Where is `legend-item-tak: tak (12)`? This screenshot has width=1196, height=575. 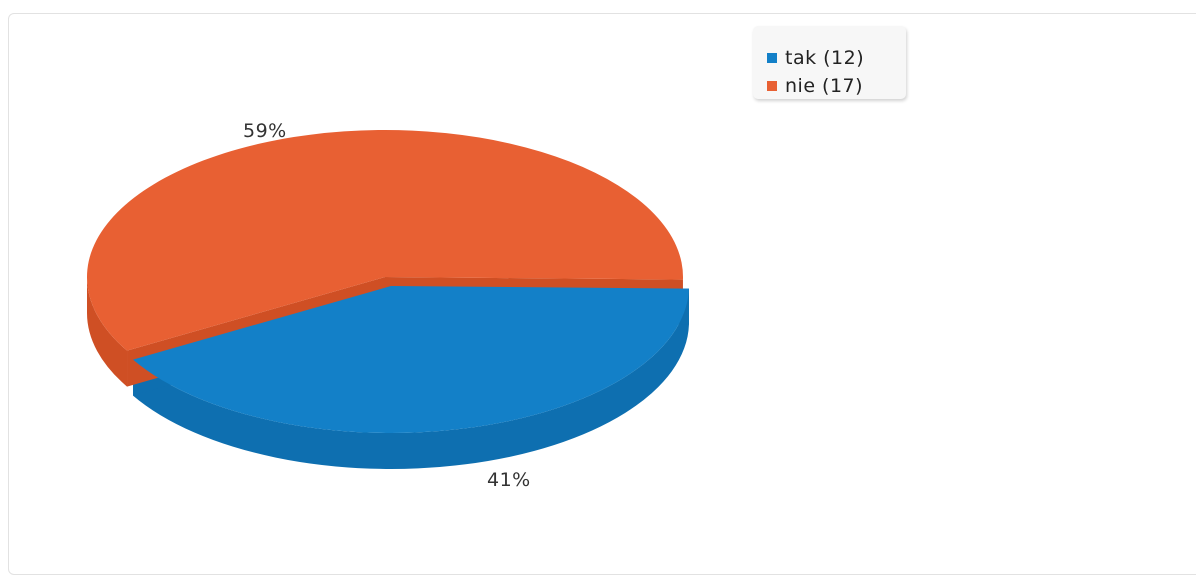
legend-item-tak: tak (12) is located at coordinates (815, 58).